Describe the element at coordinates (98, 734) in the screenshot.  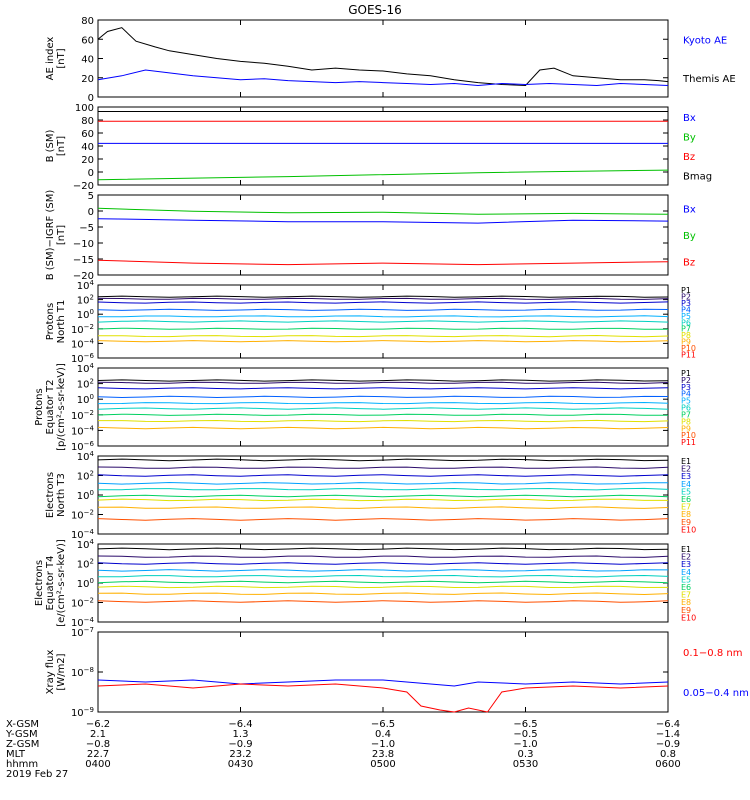
I see `x-axis-value: 2.1` at that location.